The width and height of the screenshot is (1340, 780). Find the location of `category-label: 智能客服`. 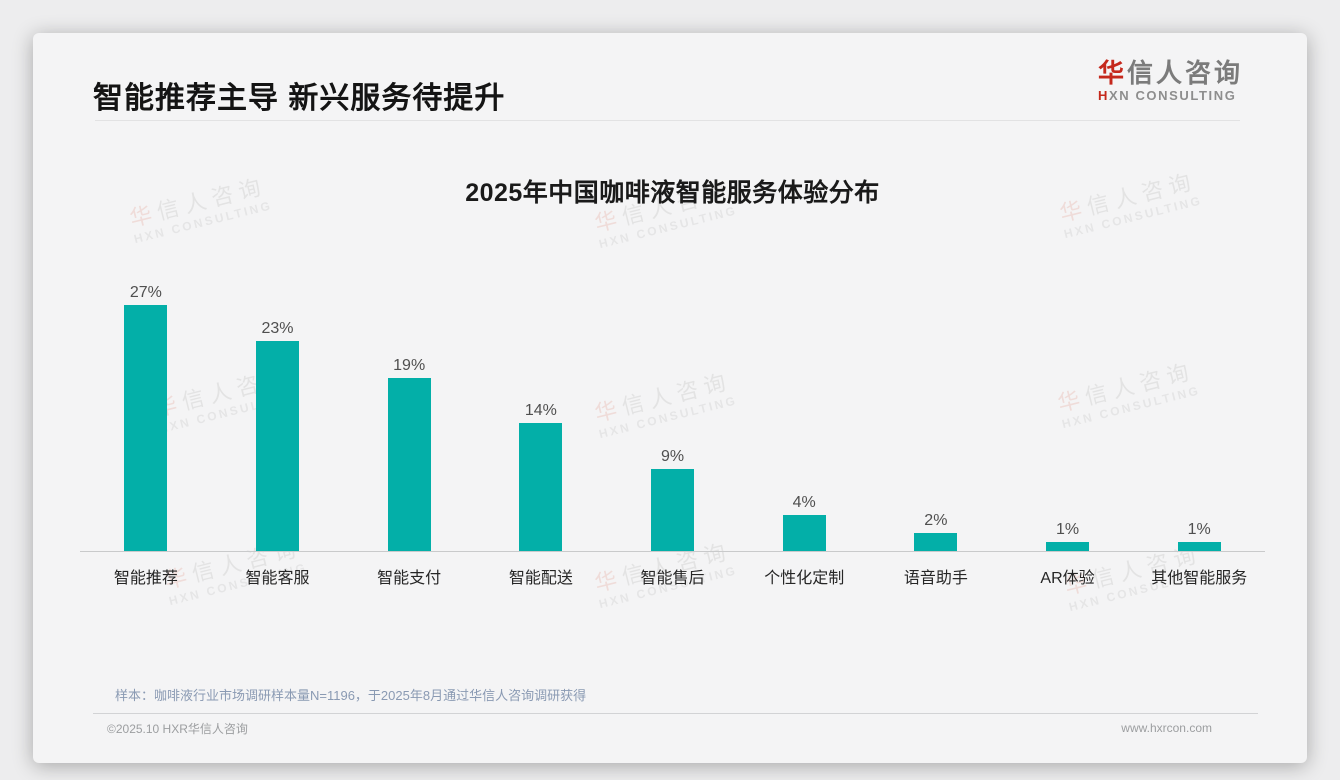

category-label: 智能客服 is located at coordinates (277, 578).